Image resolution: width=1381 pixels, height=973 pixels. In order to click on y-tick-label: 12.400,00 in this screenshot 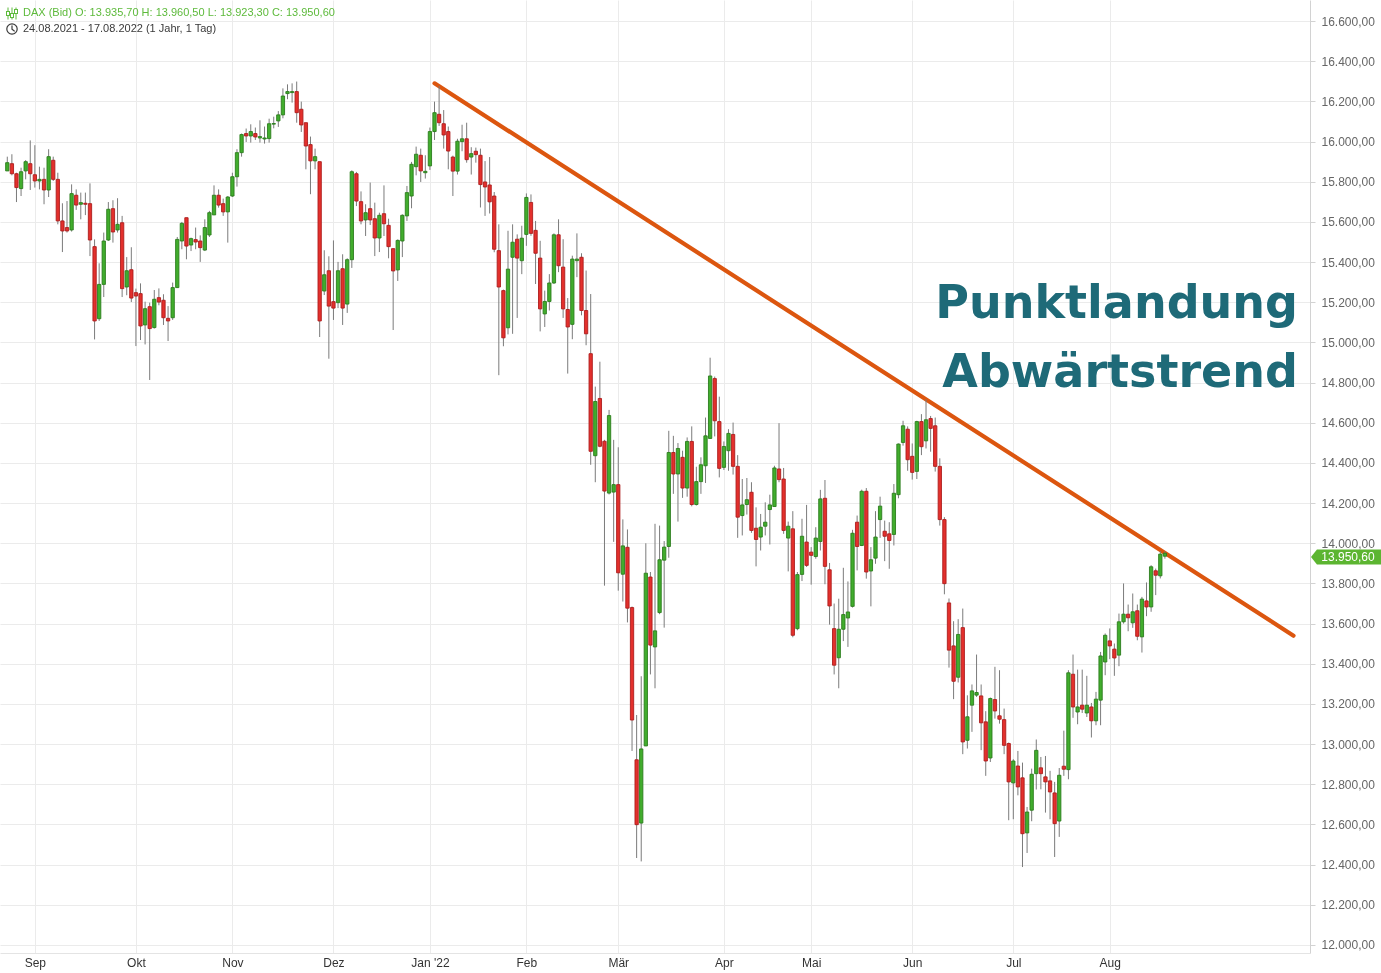, I will do `click(1348, 865)`.